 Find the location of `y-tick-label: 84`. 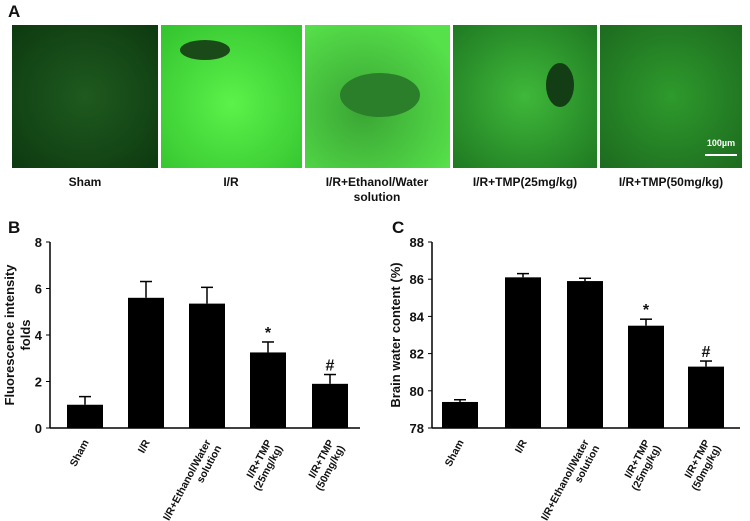

y-tick-label: 84 is located at coordinates (417, 316).